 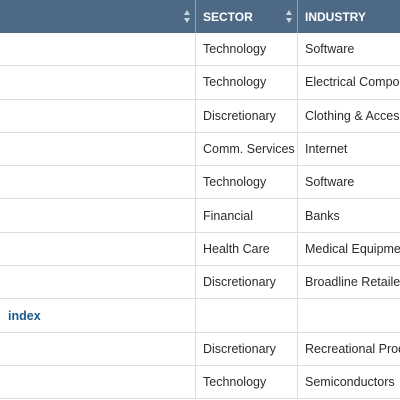 What do you see at coordinates (335, 16) in the screenshot?
I see `column-header-industry-label: INDUSTRY` at bounding box center [335, 16].